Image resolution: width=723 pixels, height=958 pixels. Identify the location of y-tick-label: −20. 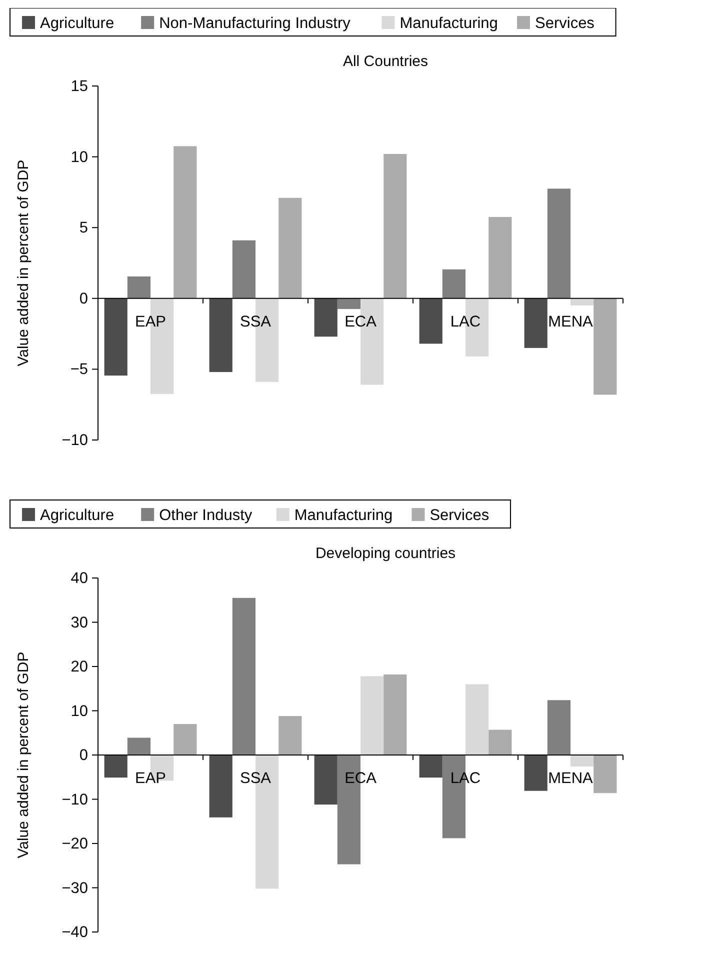
(75, 844).